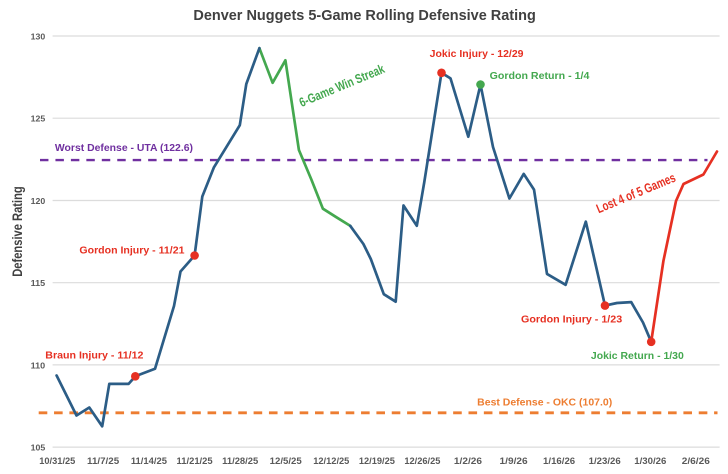 The height and width of the screenshot is (474, 728). Describe the element at coordinates (331, 461) in the screenshot. I see `svg-text: 12/12/25` at that location.